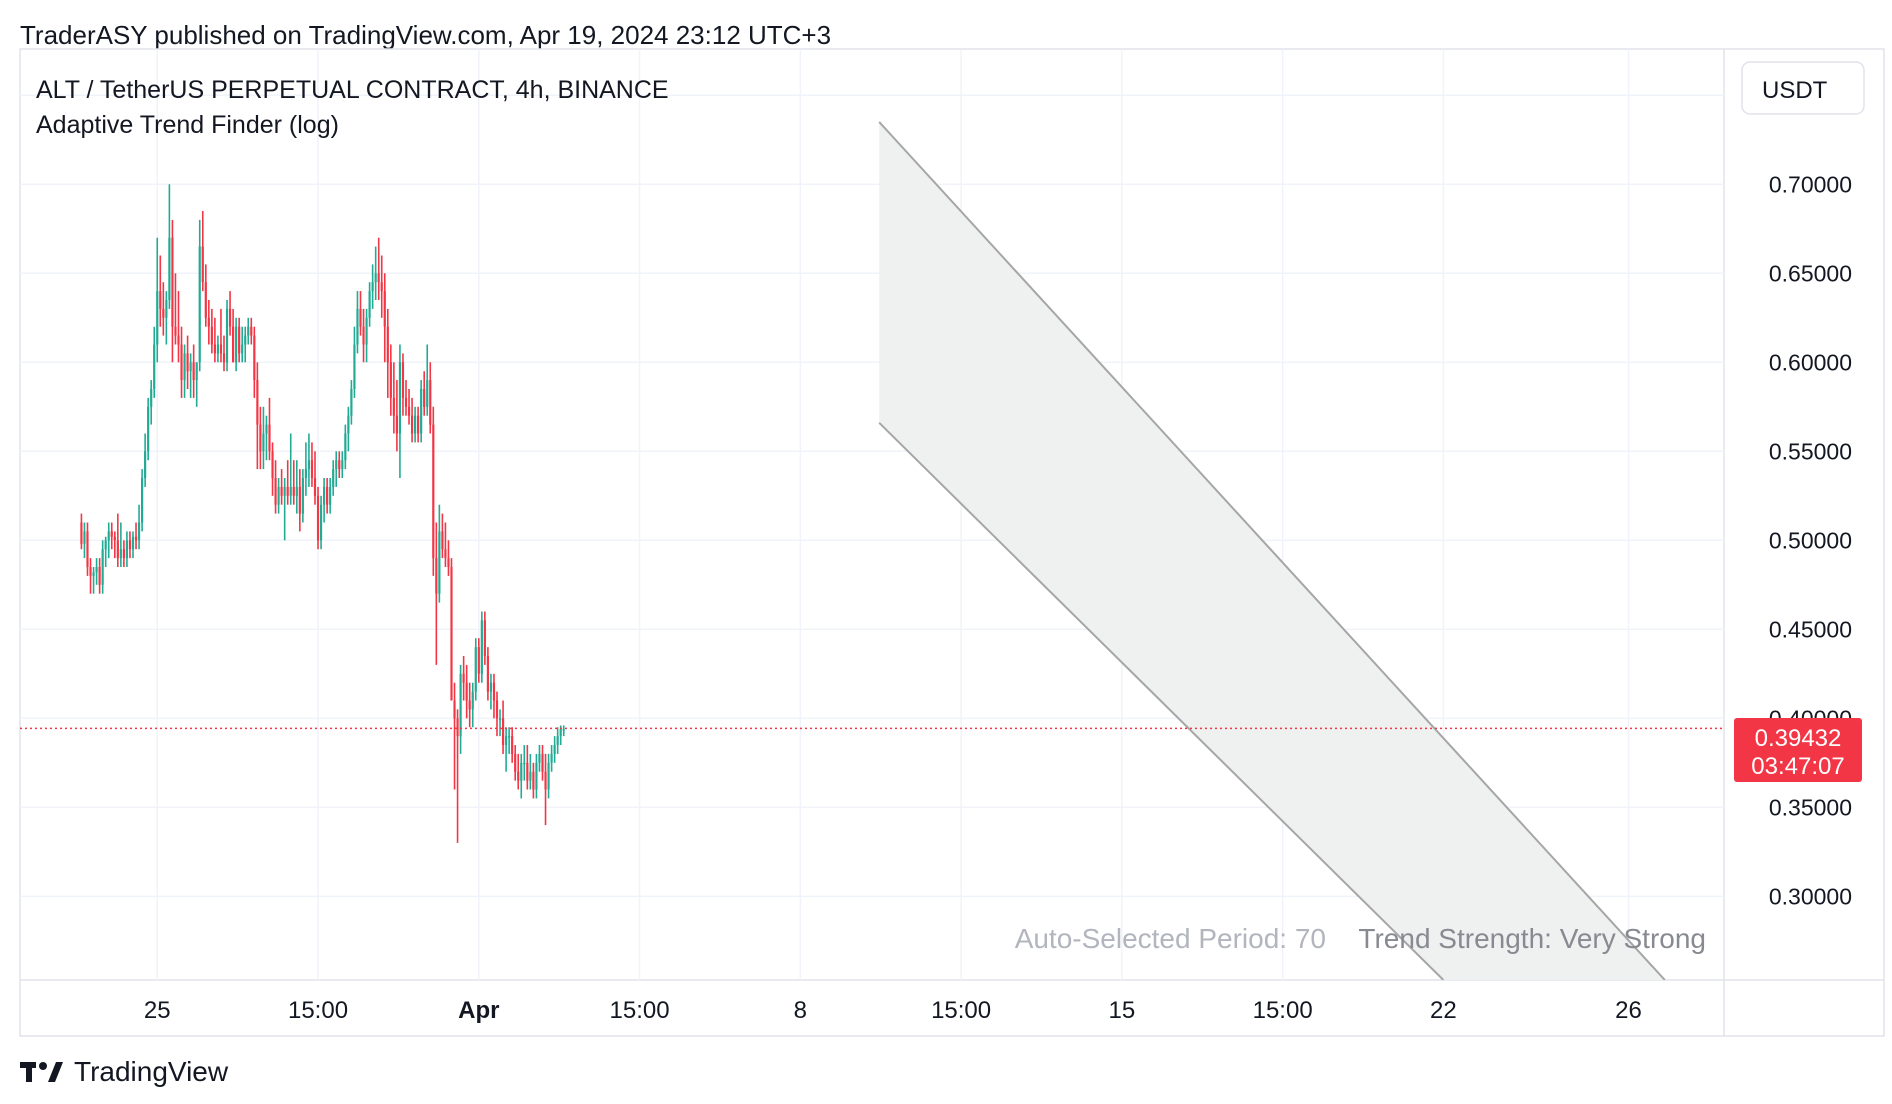  Describe the element at coordinates (1795, 90) in the screenshot. I see `currency-button-label: USDT` at that location.